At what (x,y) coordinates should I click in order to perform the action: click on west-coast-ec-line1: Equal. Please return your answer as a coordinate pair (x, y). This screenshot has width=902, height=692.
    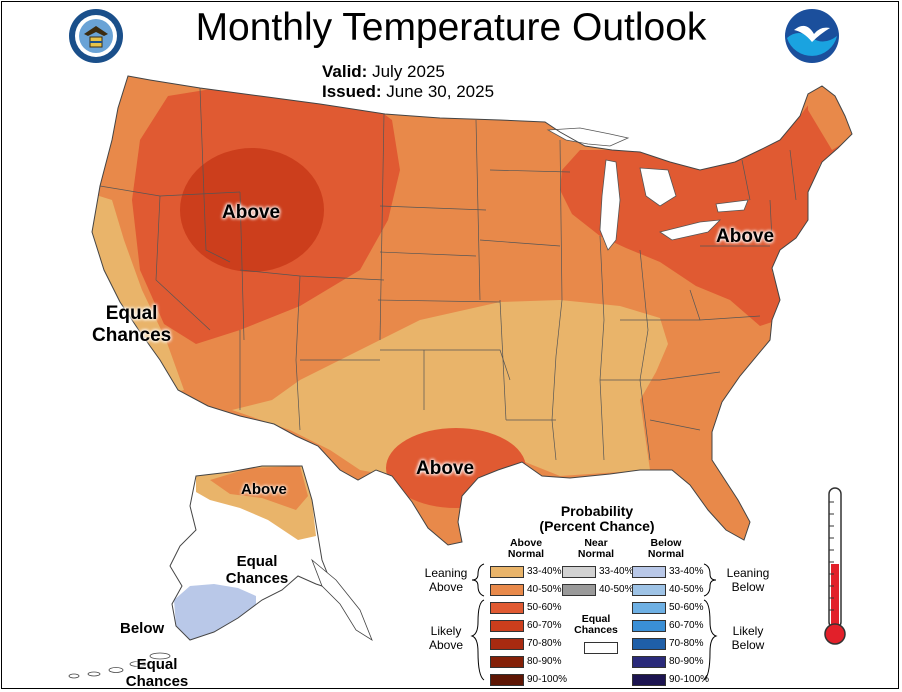
    Looking at the image, I should click on (131, 313).